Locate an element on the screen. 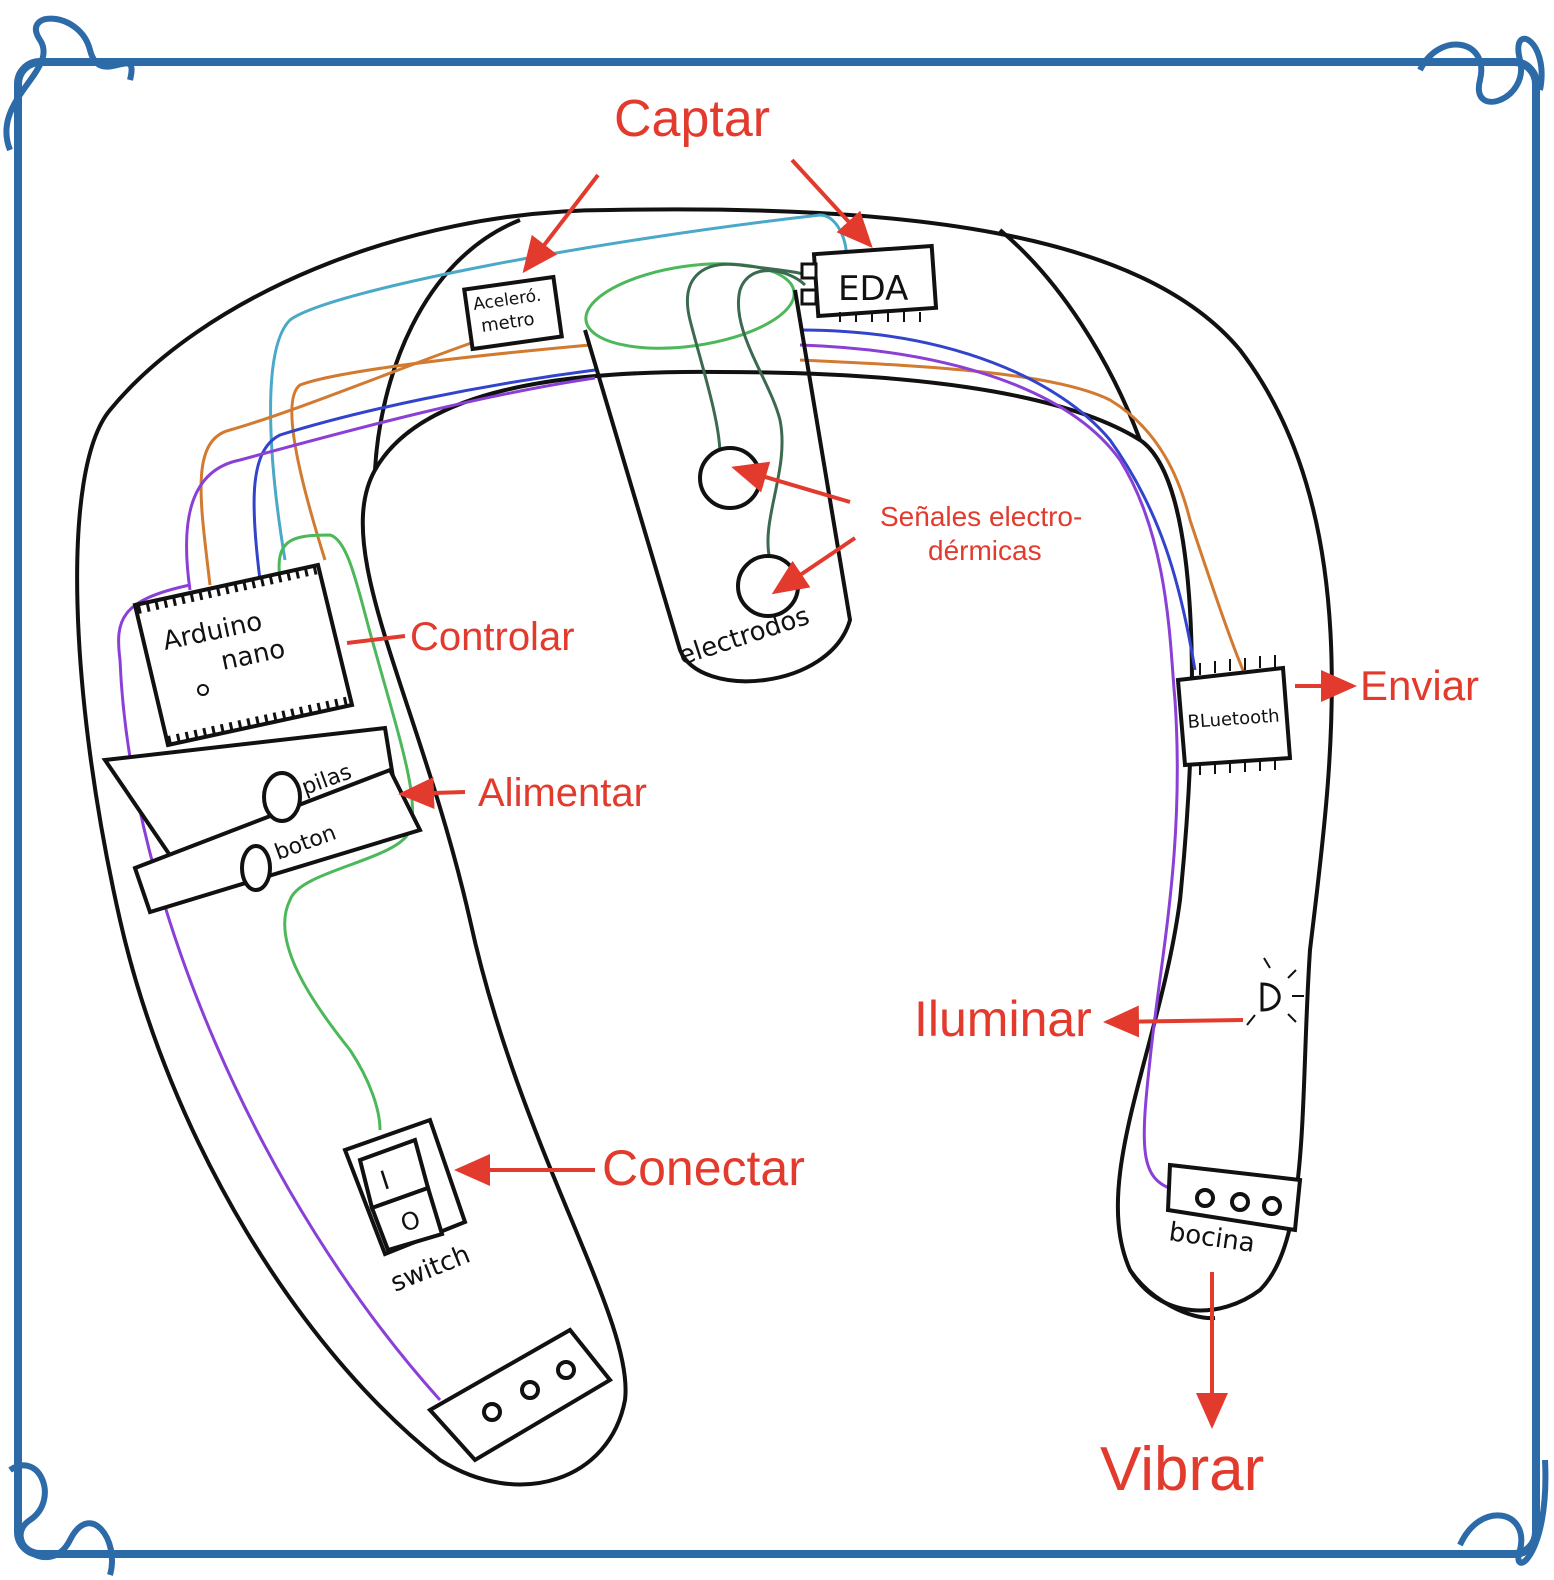  arrow-iluminar is located at coordinates (1173, 1021).